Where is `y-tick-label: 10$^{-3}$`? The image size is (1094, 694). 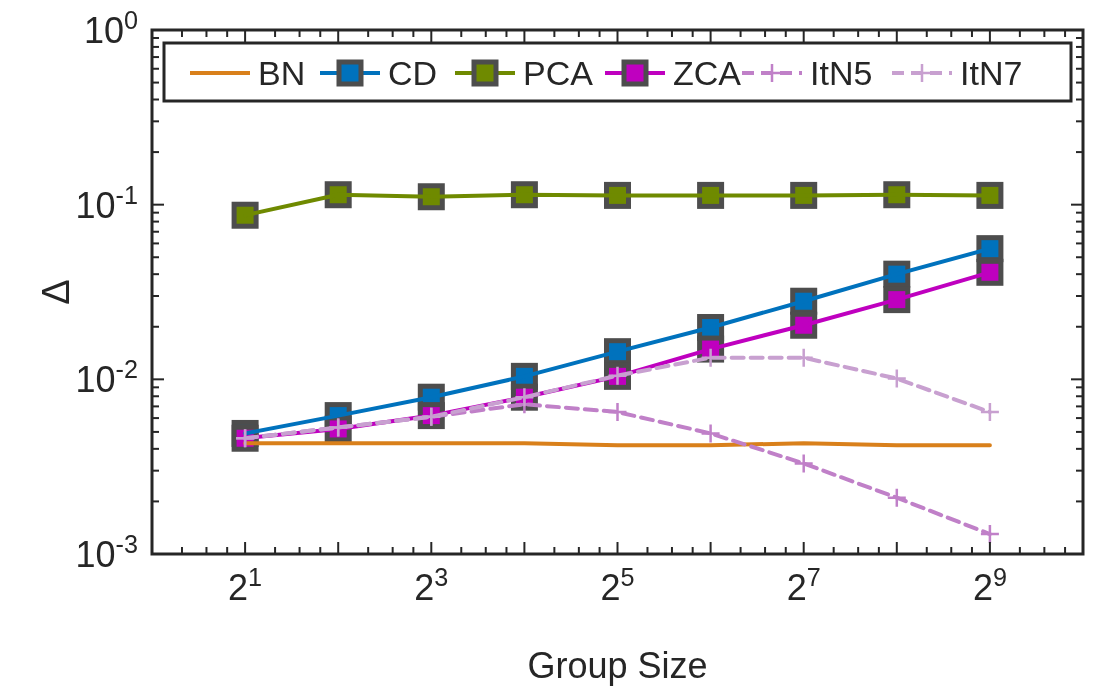
y-tick-label: 10$^{-3}$ is located at coordinates (106, 552).